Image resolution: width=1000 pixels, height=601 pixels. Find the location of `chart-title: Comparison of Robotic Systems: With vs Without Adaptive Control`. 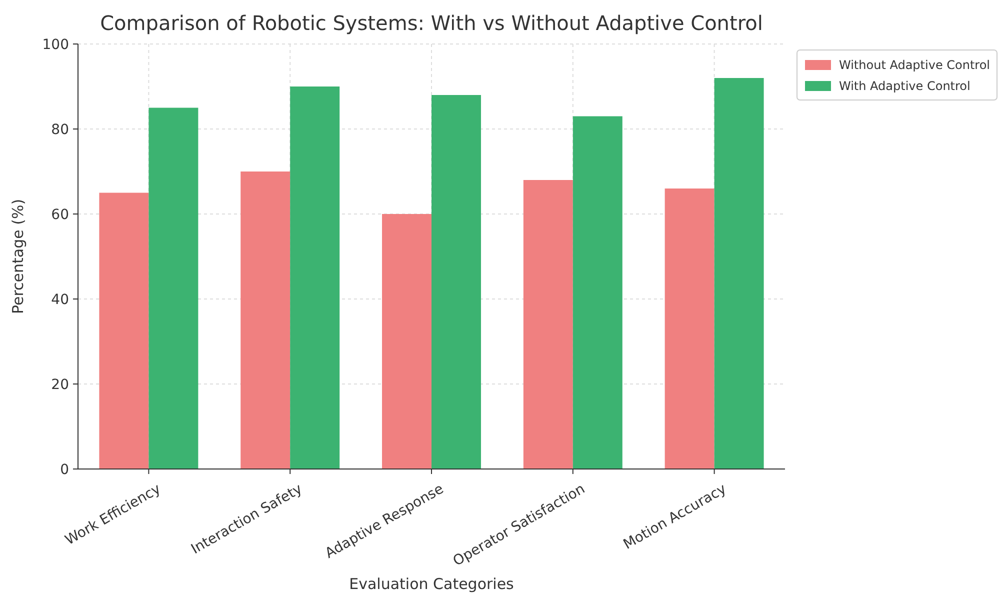

chart-title: Comparison of Robotic Systems: With vs Without Adaptive Control is located at coordinates (431, 23).